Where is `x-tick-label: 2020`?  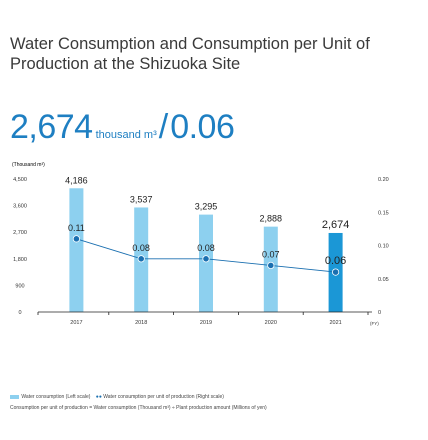
x-tick-label: 2020 is located at coordinates (271, 323).